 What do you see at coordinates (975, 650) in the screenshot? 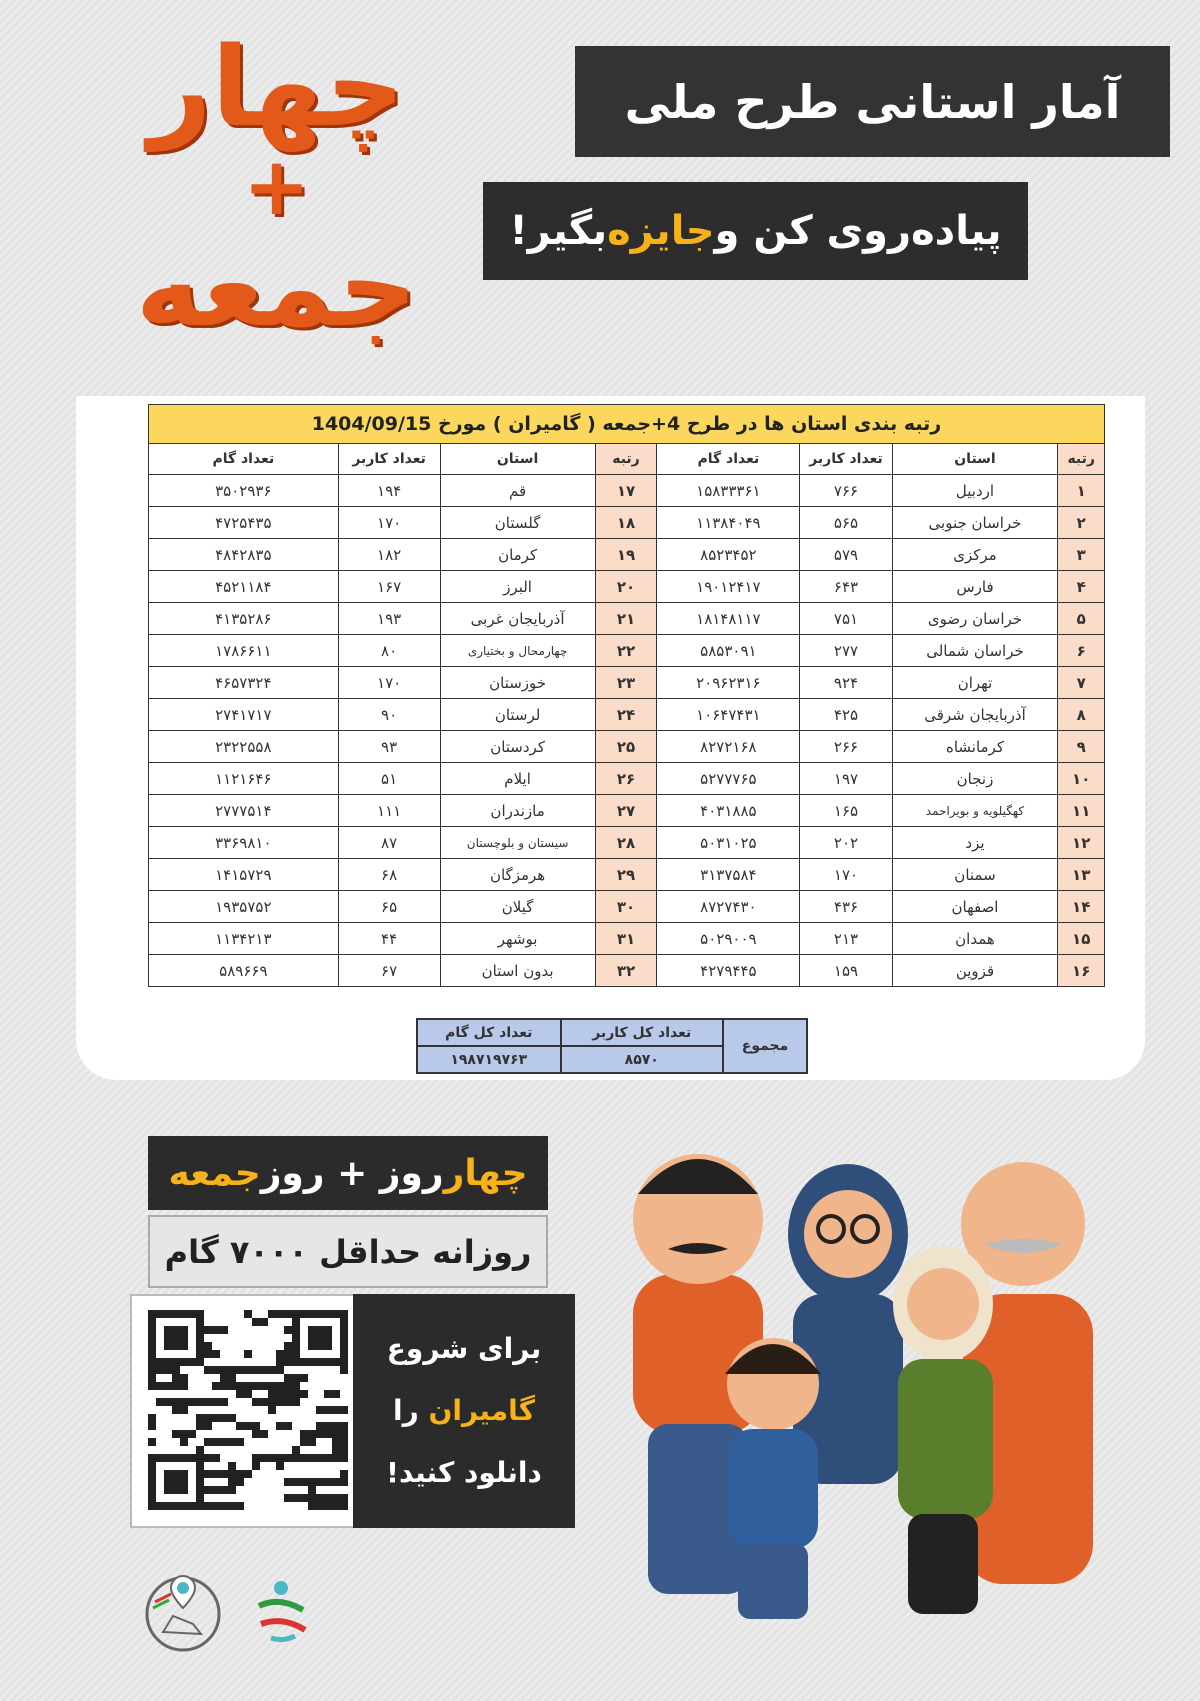
I see `province-cell: خراسان شمالی` at bounding box center [975, 650].